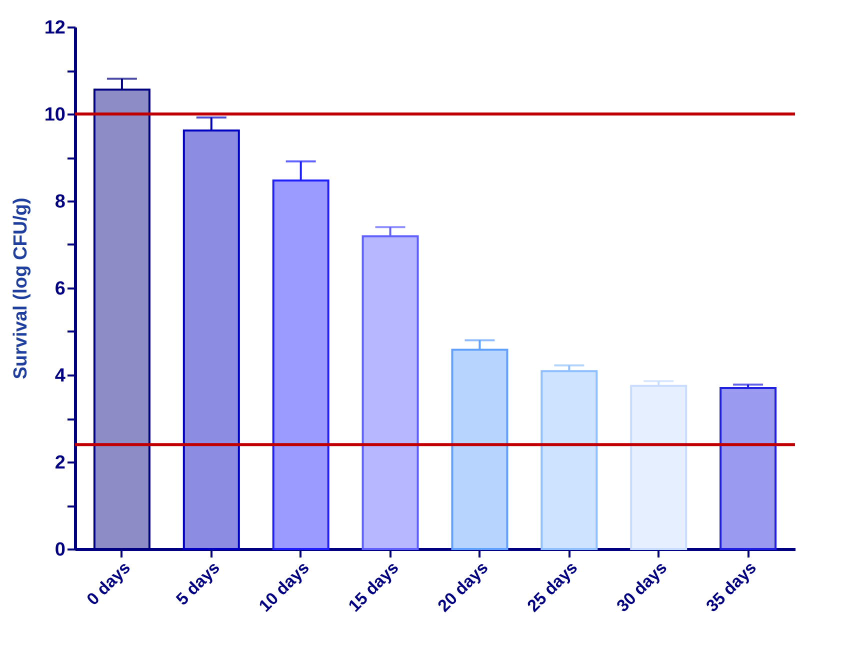 This screenshot has height=654, width=854. Describe the element at coordinates (55, 115) in the screenshot. I see `y-tick-label: 10` at that location.